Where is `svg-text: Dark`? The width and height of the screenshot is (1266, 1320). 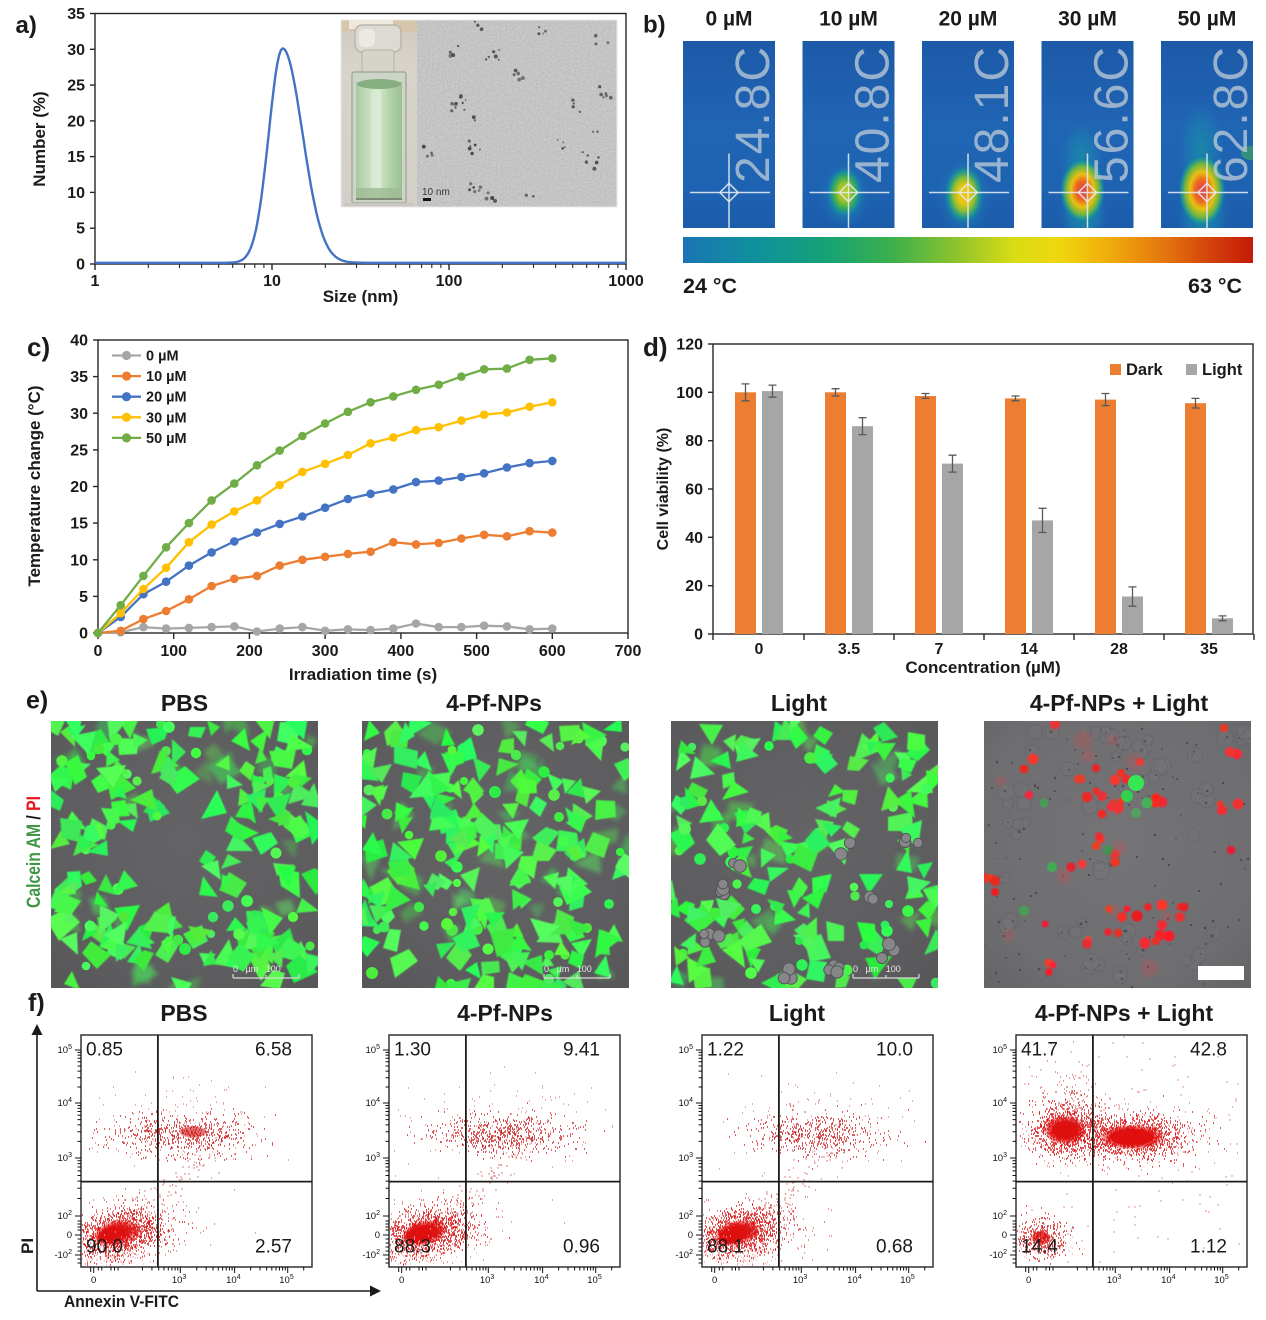
svg-text: Dark is located at coordinates (1145, 370).